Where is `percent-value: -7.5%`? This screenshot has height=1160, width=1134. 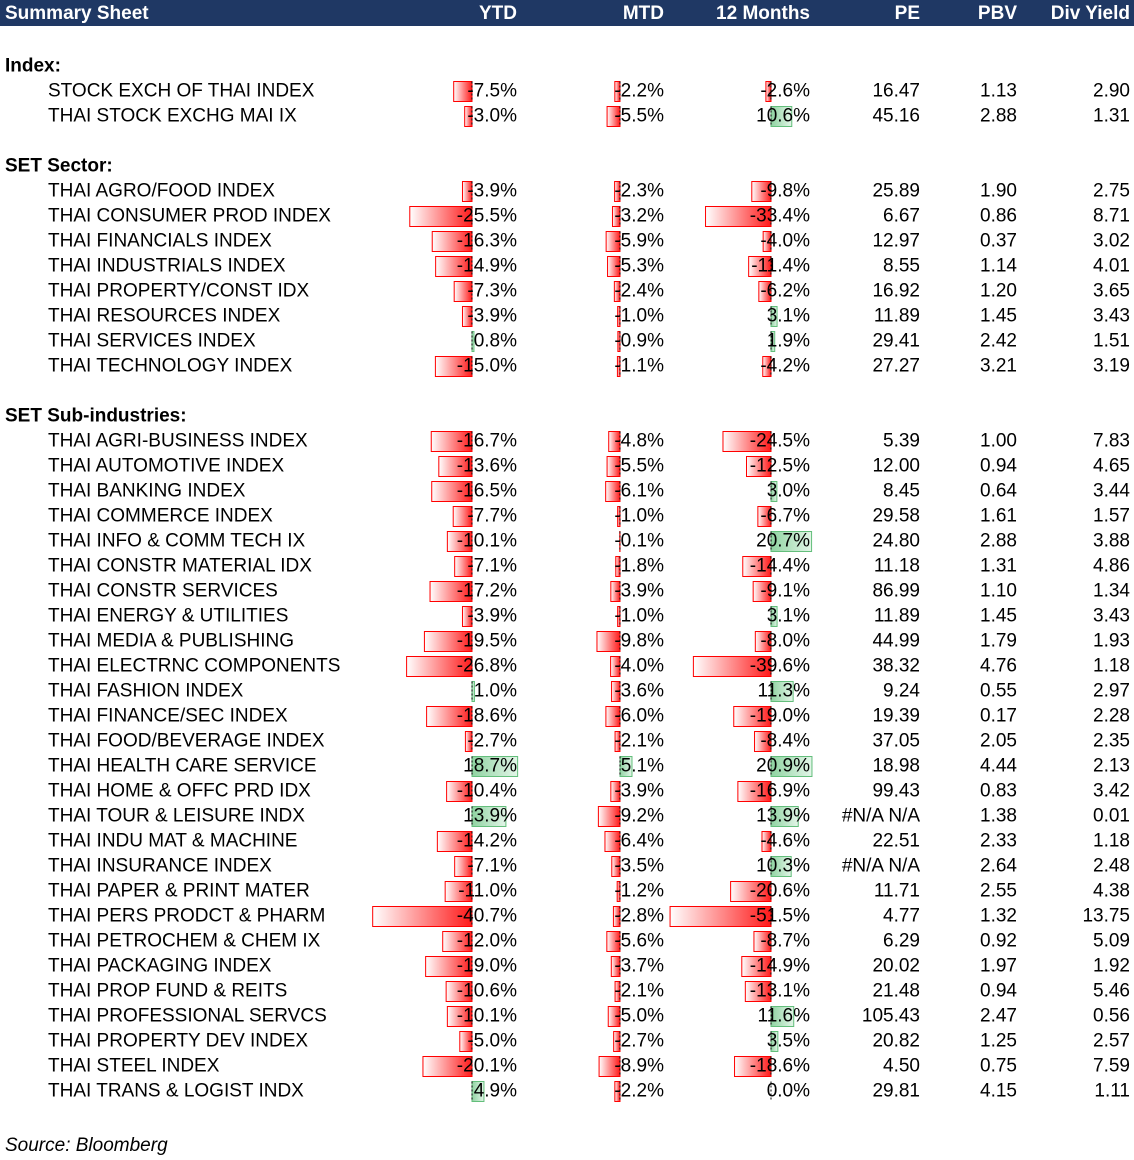
percent-value: -7.5% is located at coordinates (492, 91).